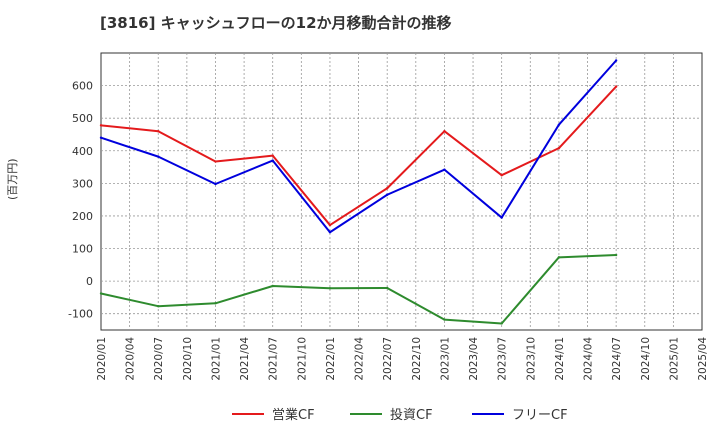  I want to click on y-tick-label: 200, so click(82, 216).